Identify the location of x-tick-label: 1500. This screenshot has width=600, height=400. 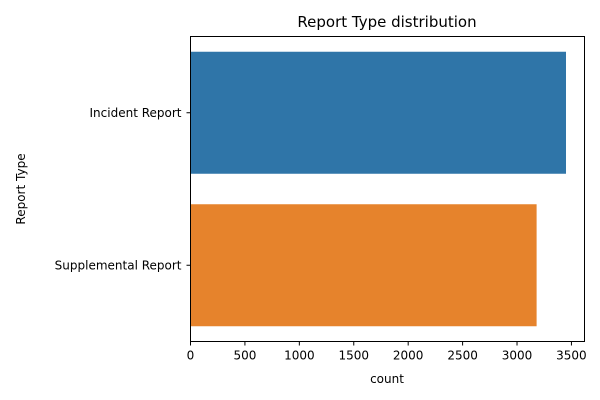
(353, 356).